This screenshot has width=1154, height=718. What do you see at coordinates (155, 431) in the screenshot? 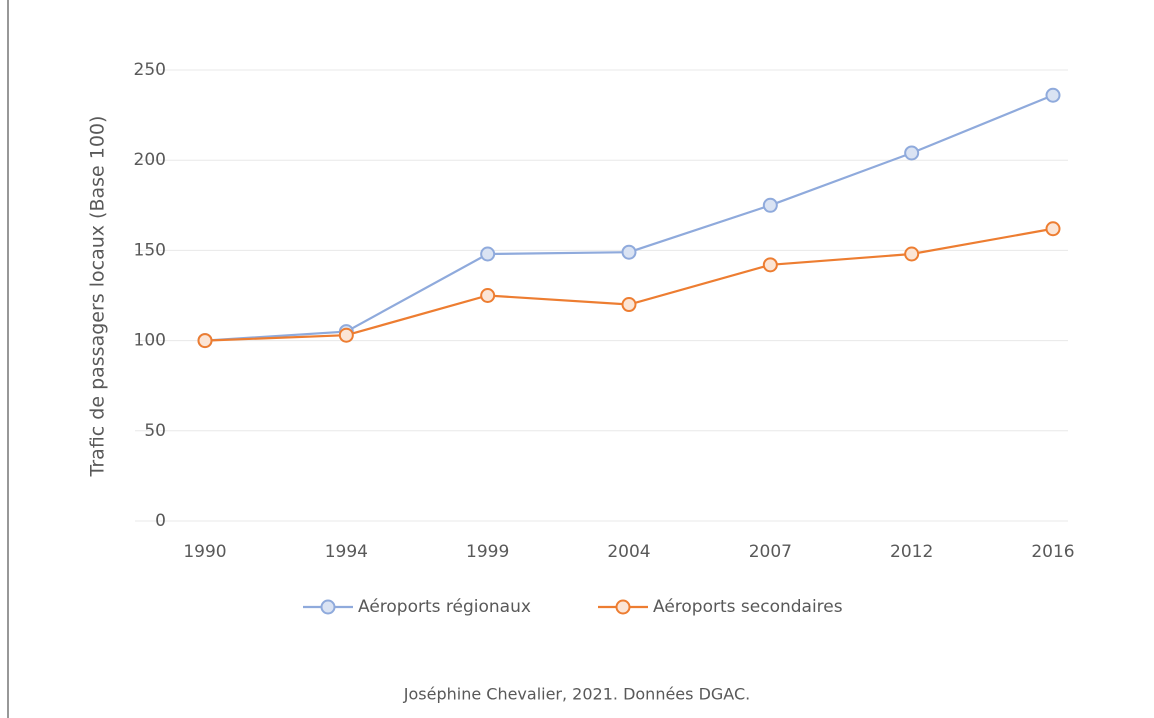
I see `y-tick-label: 50` at bounding box center [155, 431].